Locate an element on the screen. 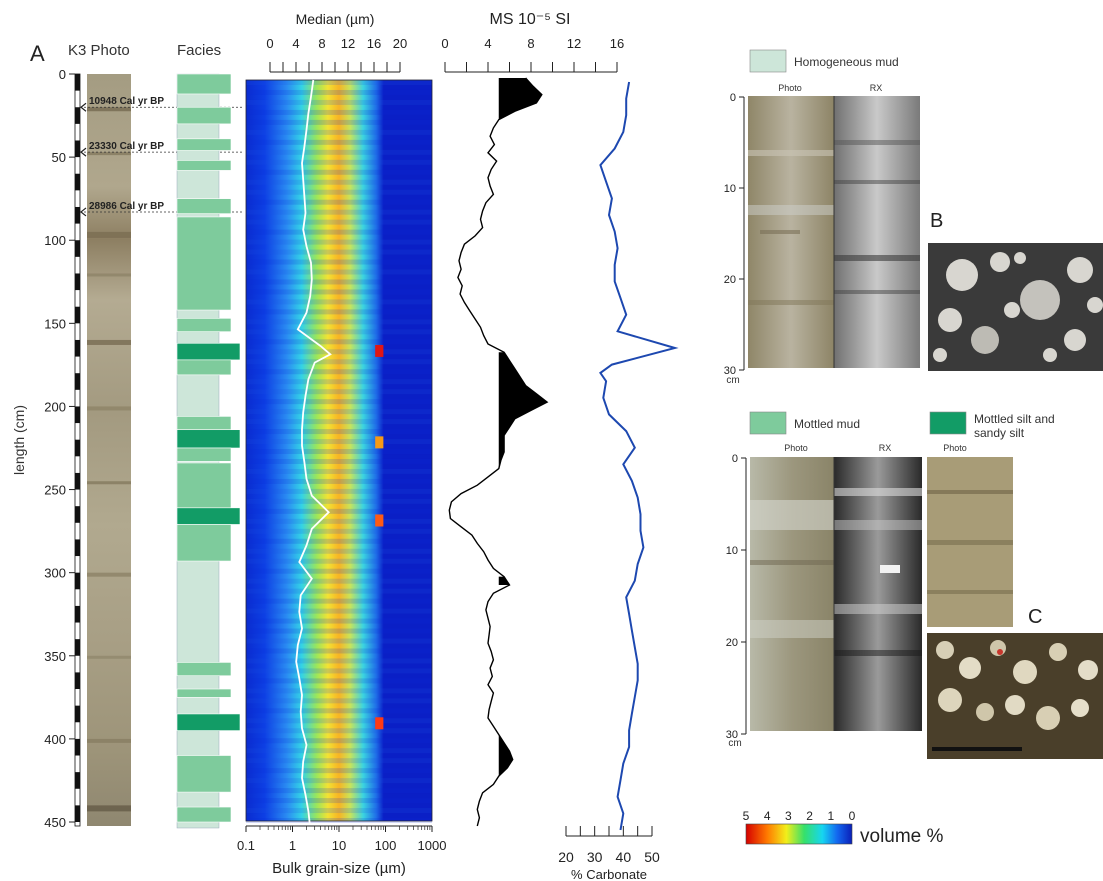 This screenshot has width=1103, height=881. ms-axis-tick-label: 8 is located at coordinates (530, 43).